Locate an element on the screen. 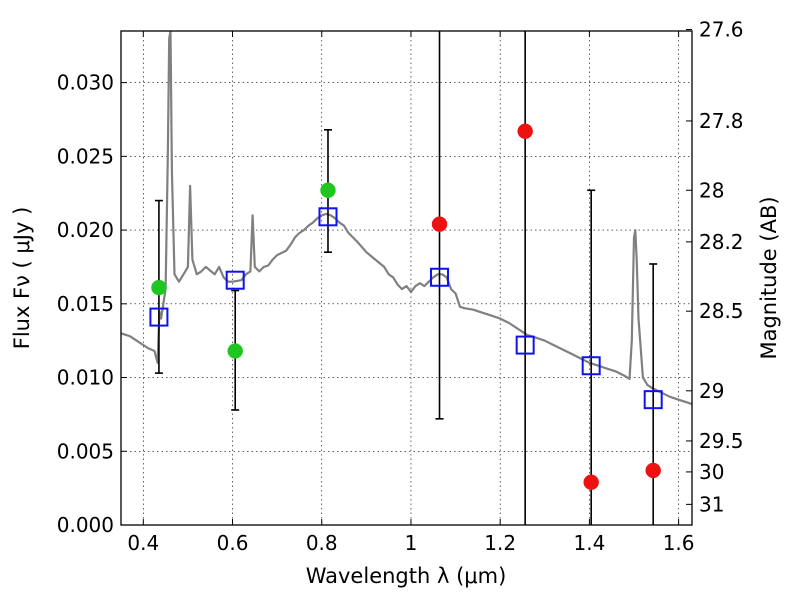  x-axis-label: Wavelength λ (μm) is located at coordinates (406, 576).